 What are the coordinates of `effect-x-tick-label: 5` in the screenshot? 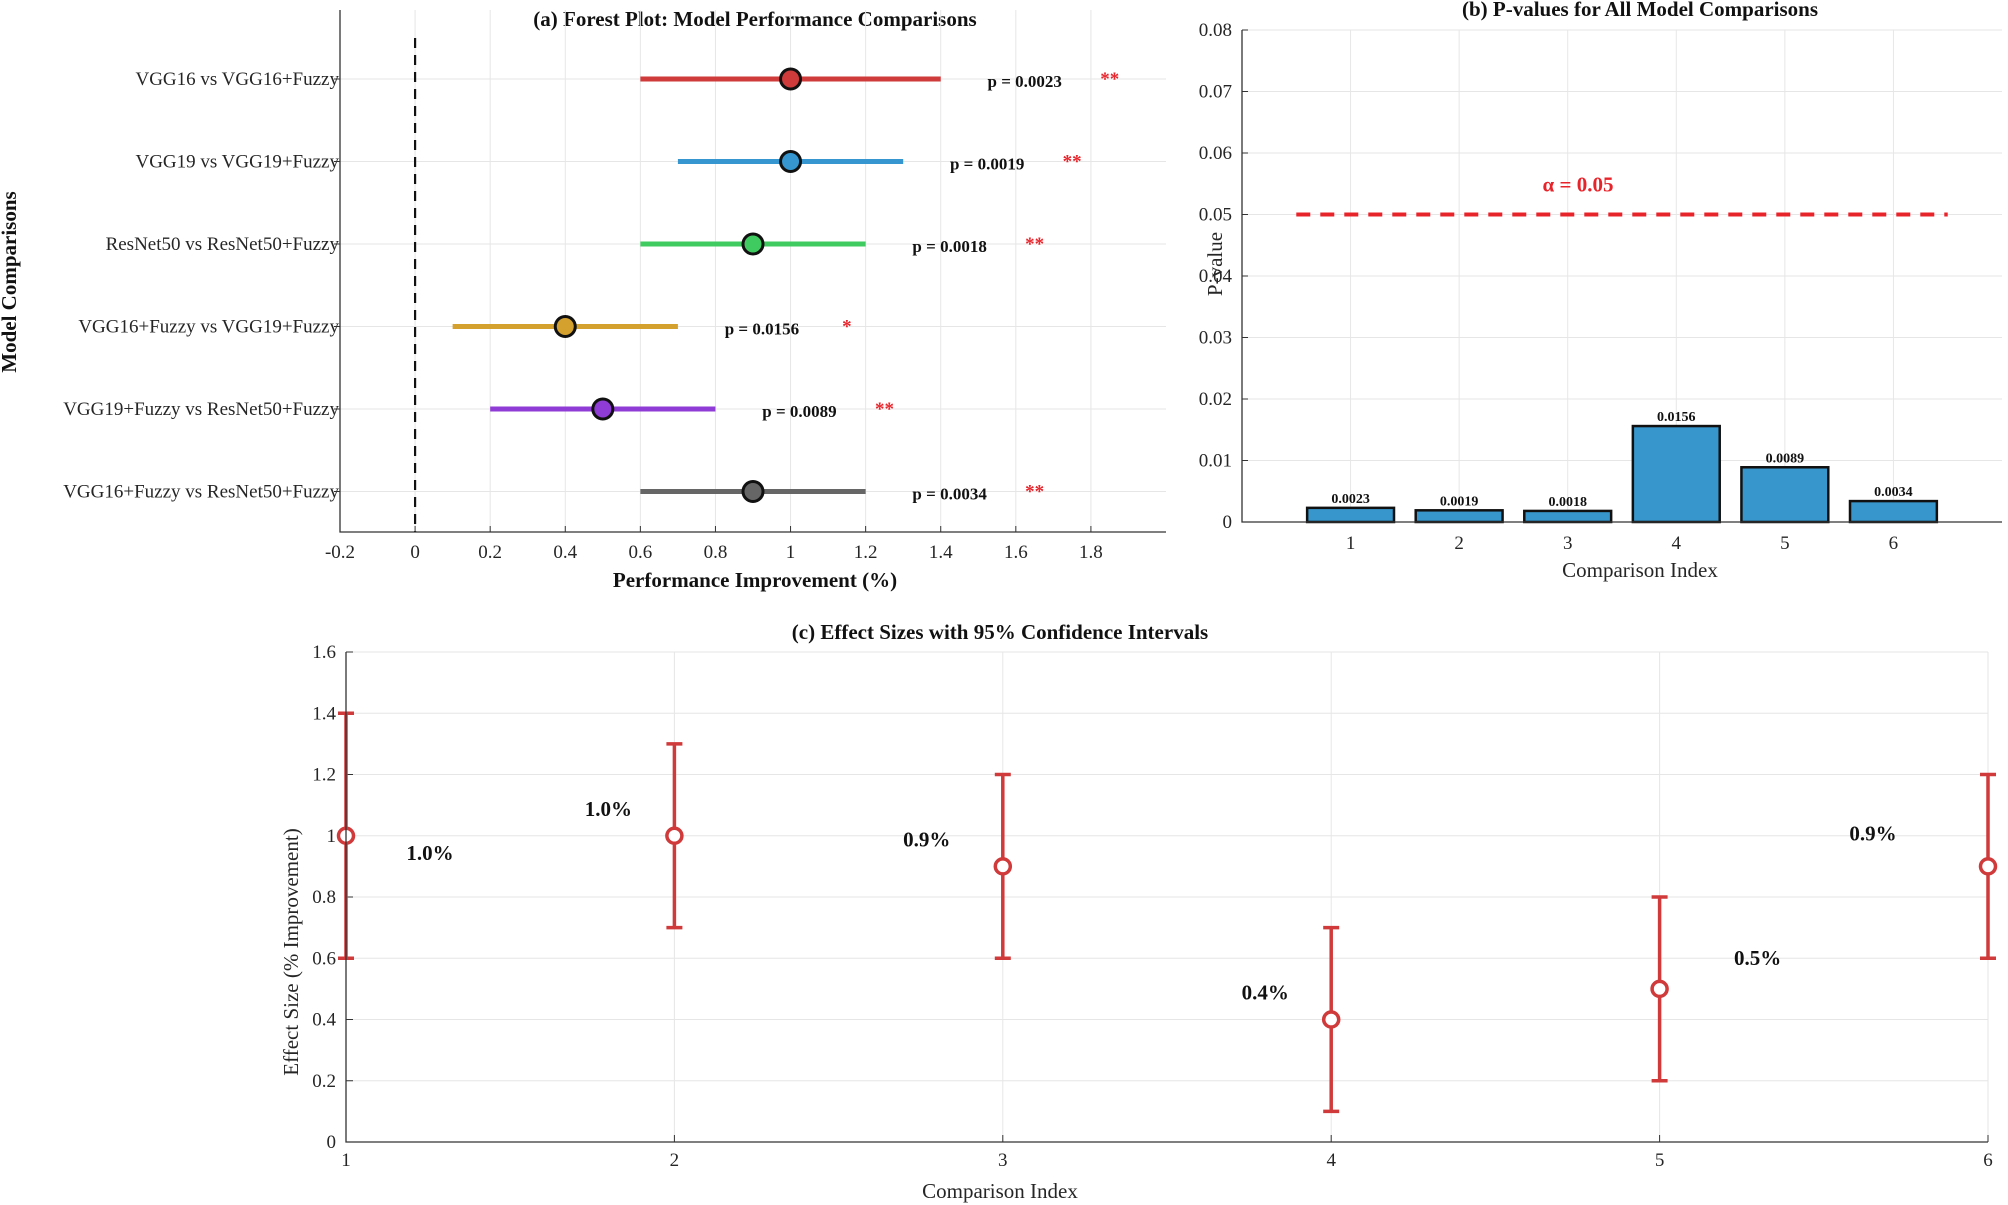 It's located at (1660, 1160).